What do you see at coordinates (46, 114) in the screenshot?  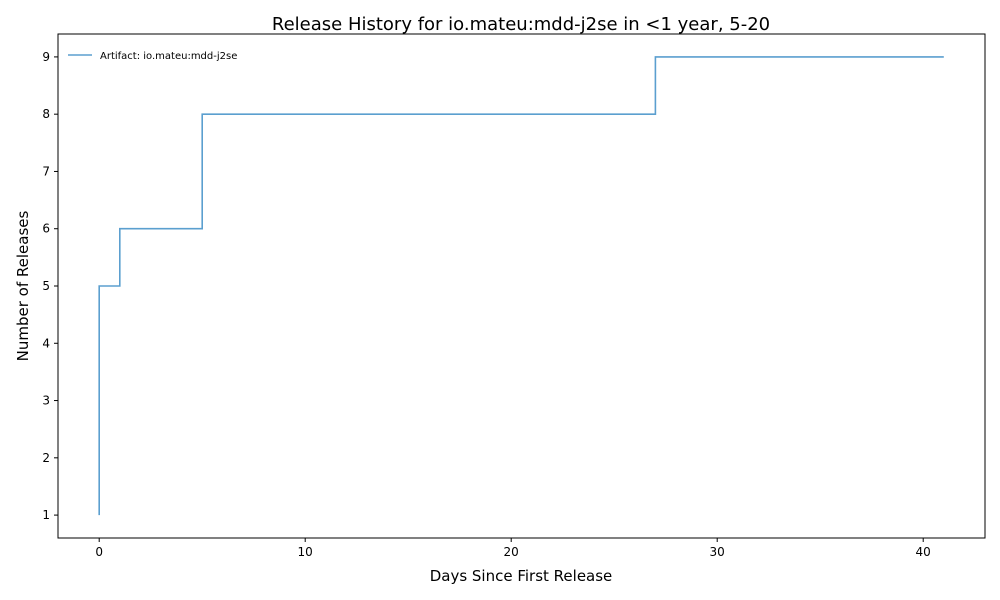 I see `y-tick-label: 8` at bounding box center [46, 114].